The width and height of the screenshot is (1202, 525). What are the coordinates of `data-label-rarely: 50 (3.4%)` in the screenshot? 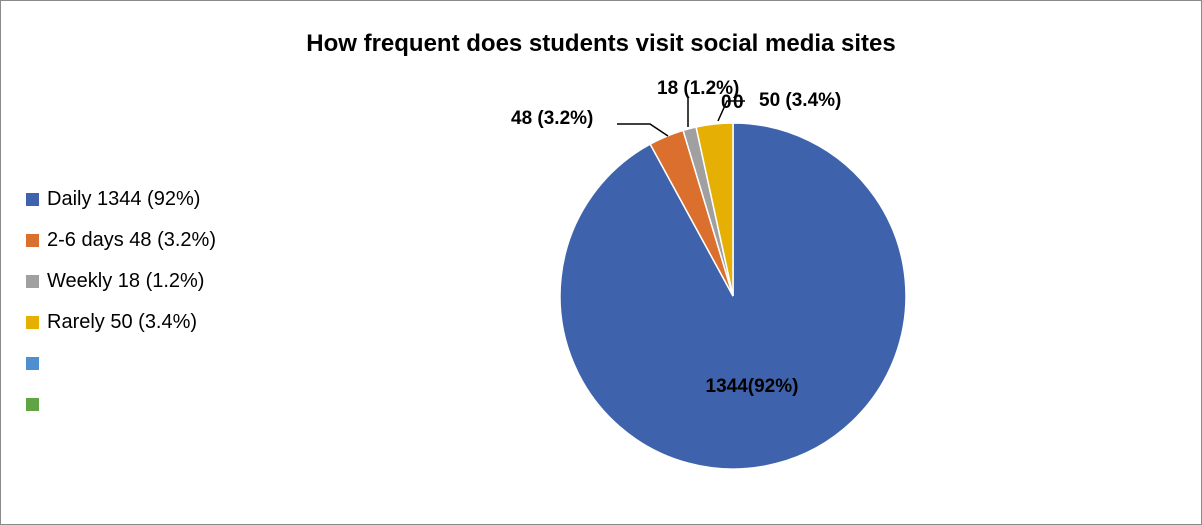 It's located at (800, 100).